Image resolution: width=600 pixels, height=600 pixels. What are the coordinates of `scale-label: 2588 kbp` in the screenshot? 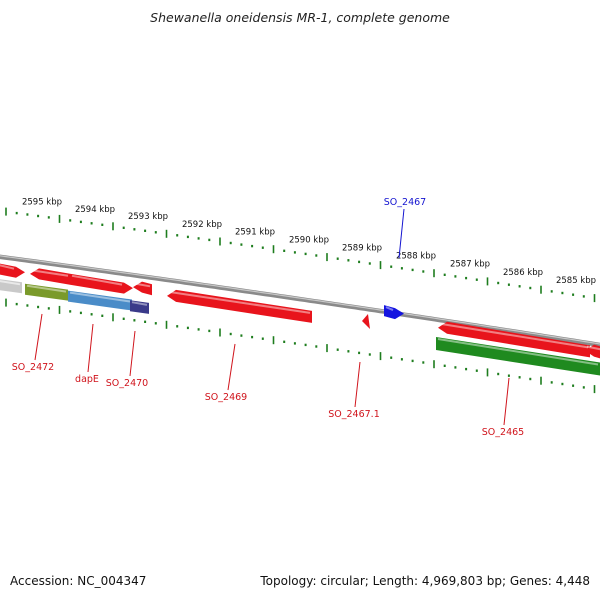 It's located at (416, 256).